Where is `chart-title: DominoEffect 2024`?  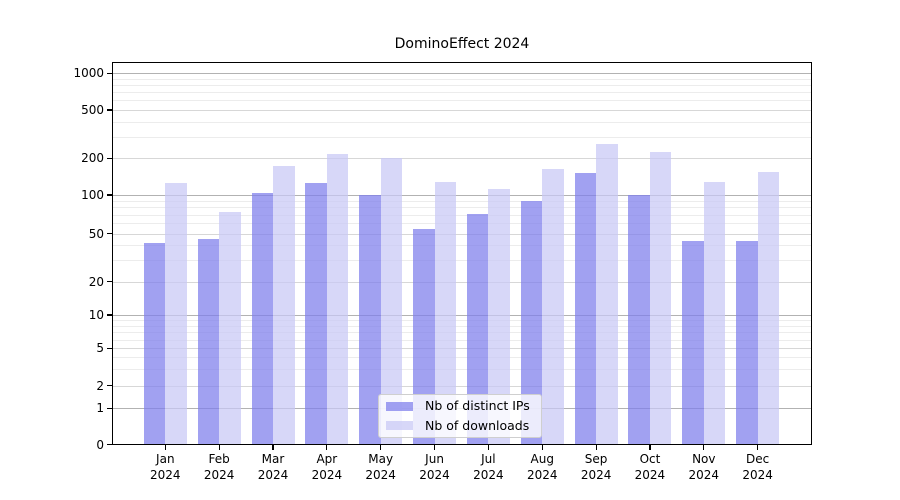 chart-title: DominoEffect 2024 is located at coordinates (462, 44).